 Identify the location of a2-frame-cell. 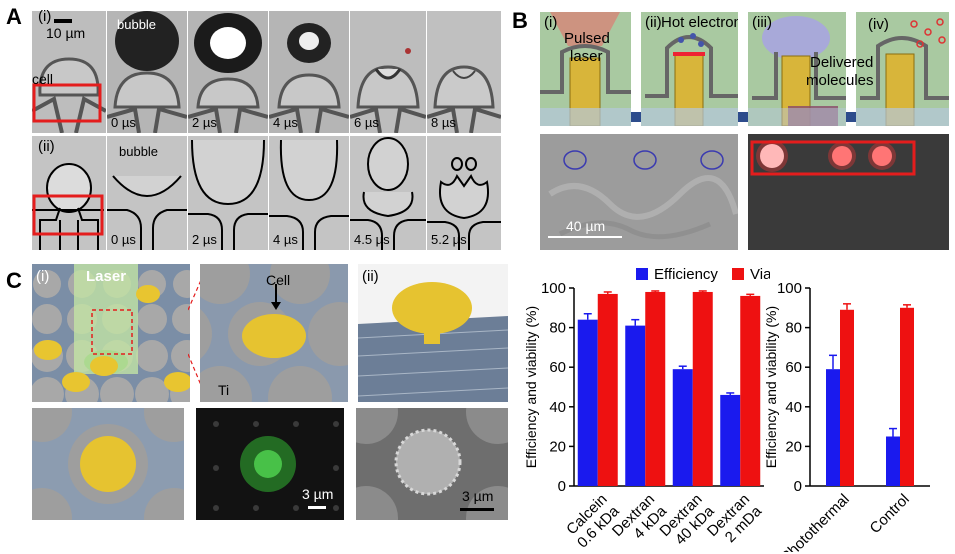
(69, 193).